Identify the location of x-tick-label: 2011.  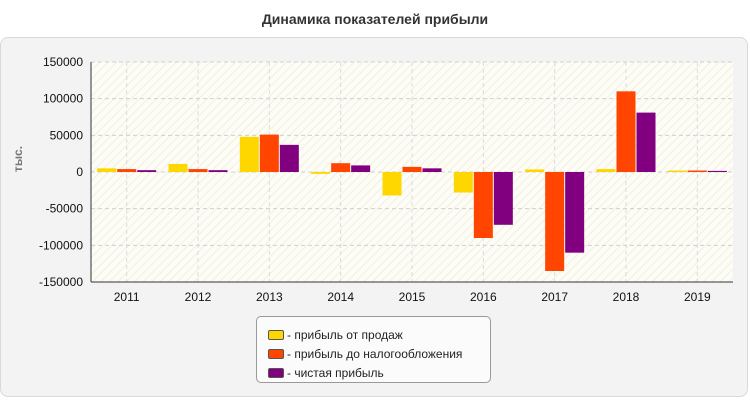
(127, 297).